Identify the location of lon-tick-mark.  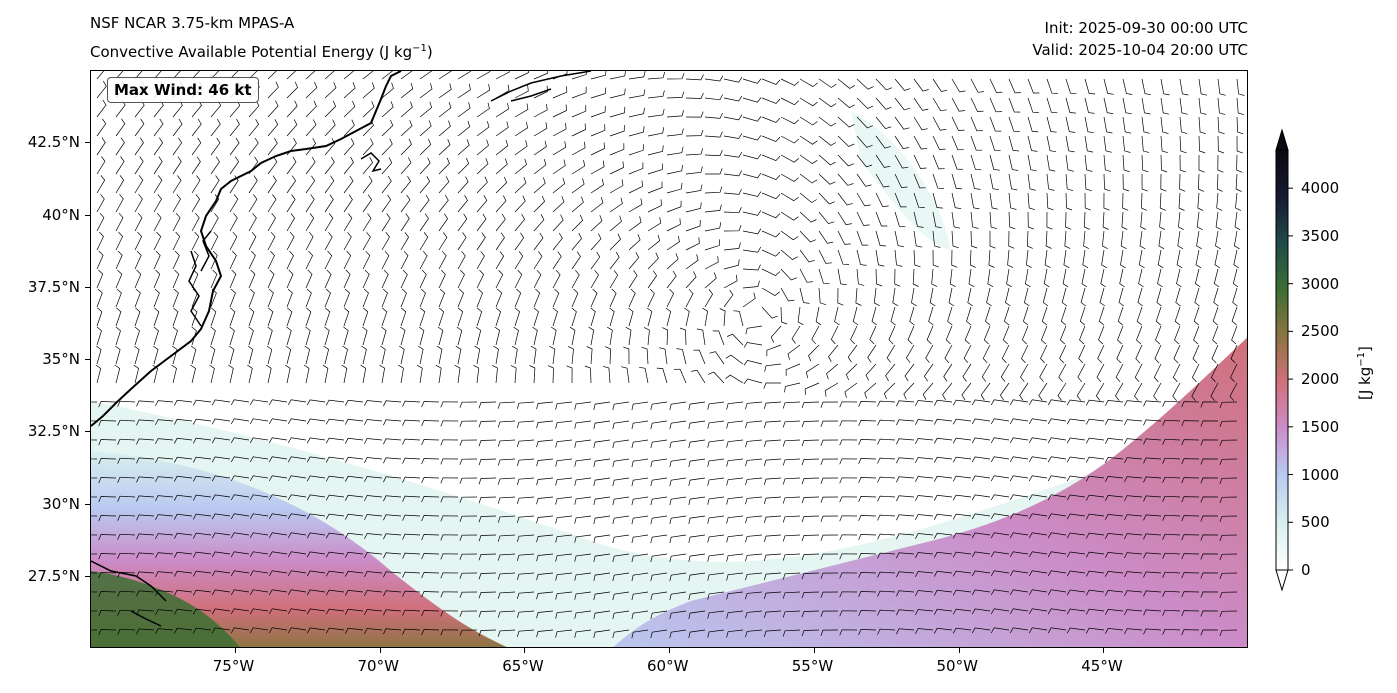
(380, 650).